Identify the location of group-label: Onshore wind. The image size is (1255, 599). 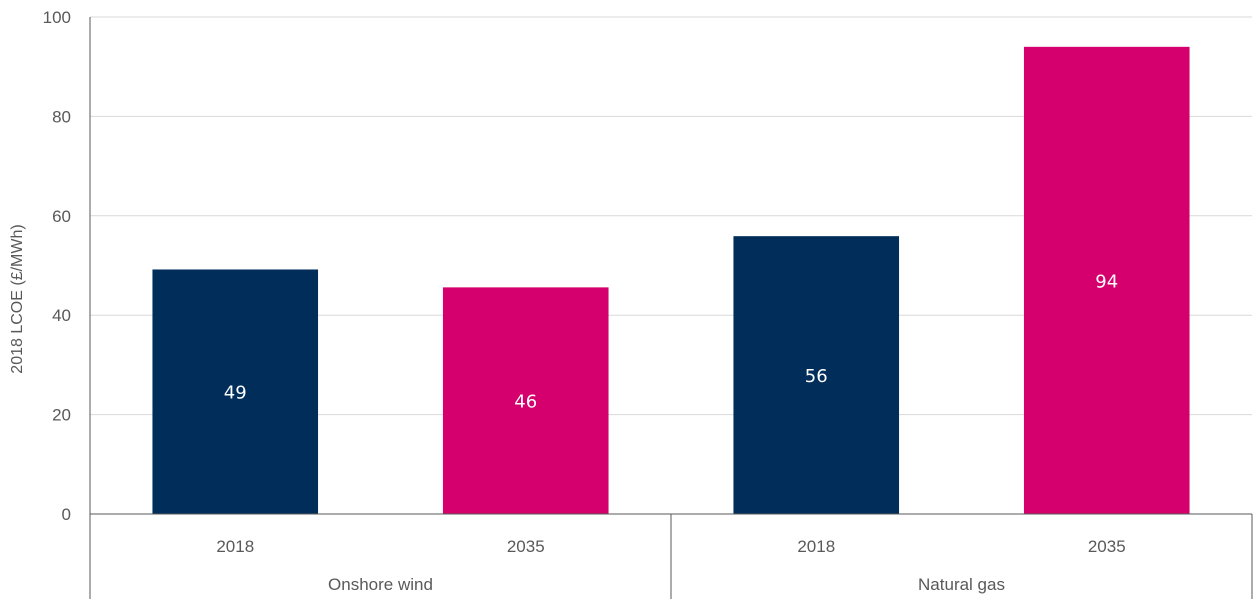
(380, 584).